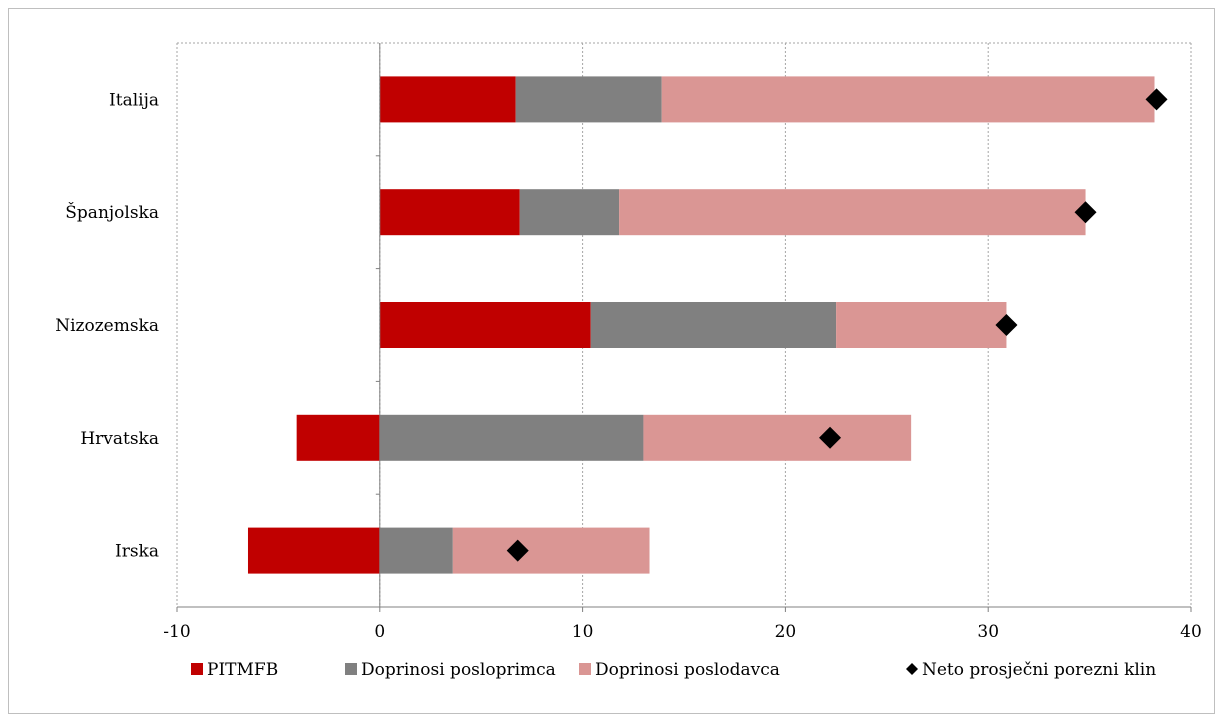  I want to click on marker-hrvatska, so click(830, 437).